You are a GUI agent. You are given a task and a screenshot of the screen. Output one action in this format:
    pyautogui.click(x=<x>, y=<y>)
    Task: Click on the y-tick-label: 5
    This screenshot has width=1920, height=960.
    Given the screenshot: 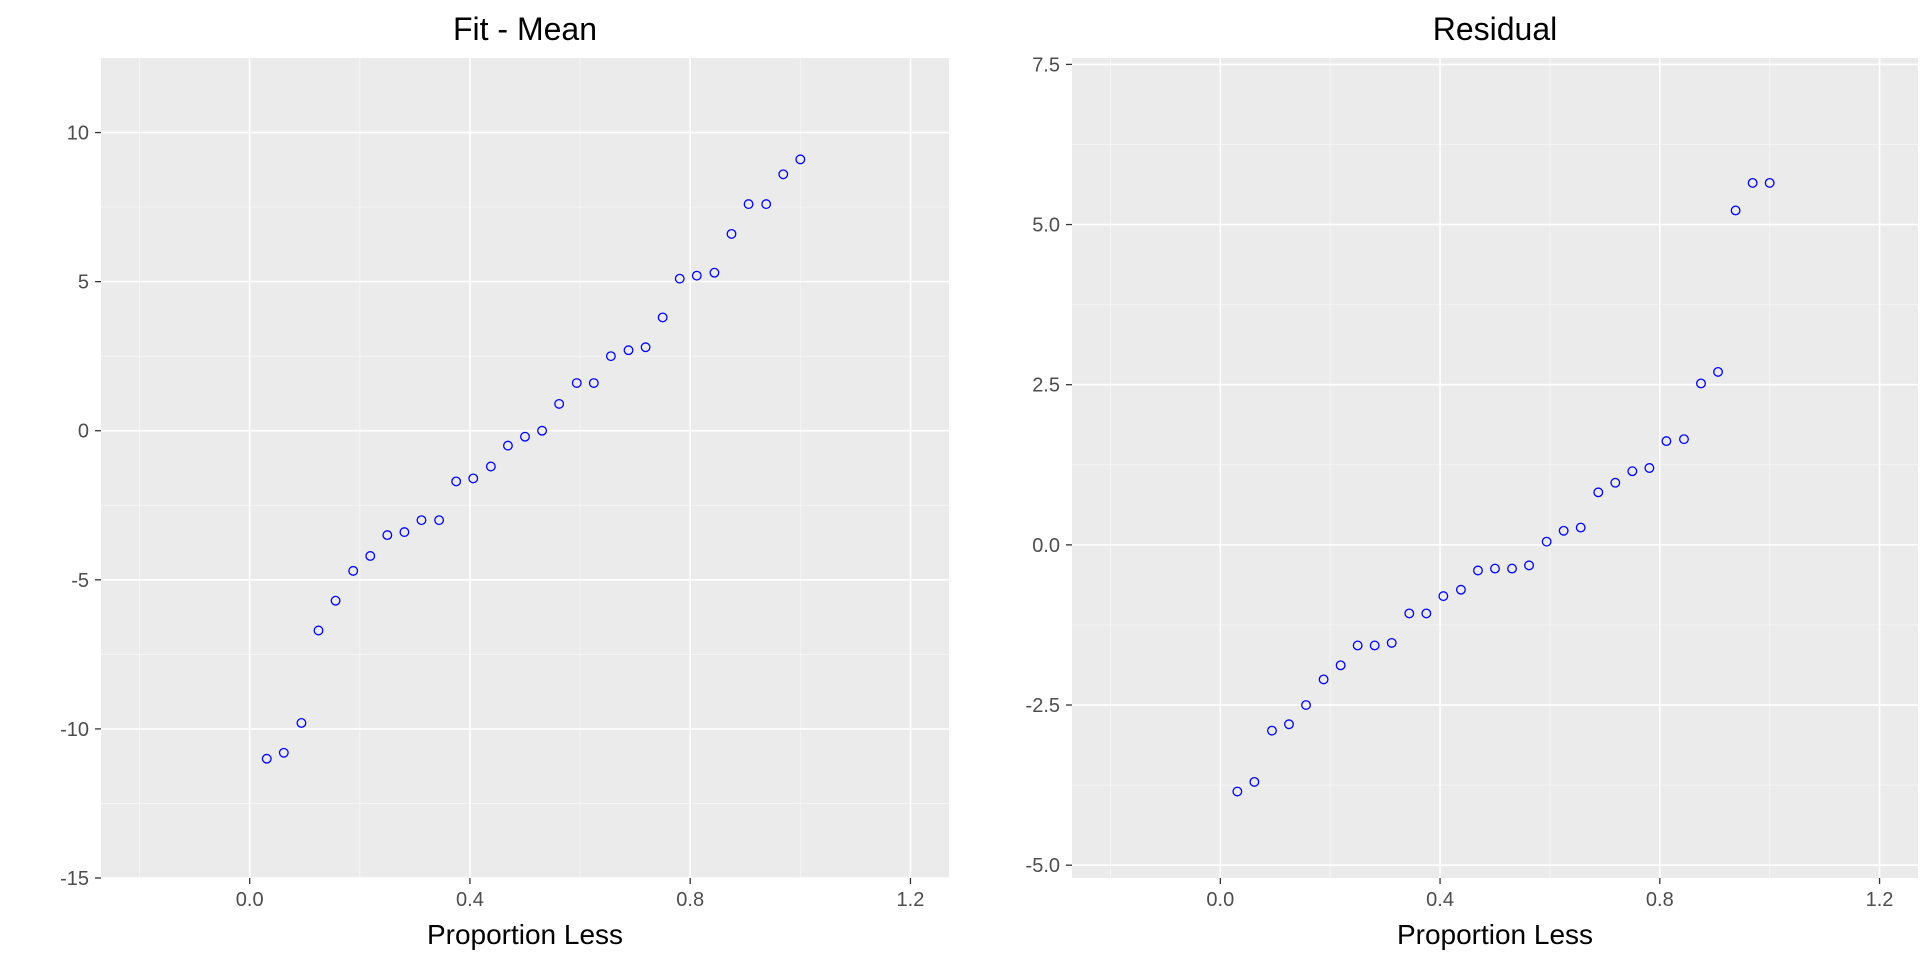 What is the action you would take?
    pyautogui.click(x=83, y=283)
    